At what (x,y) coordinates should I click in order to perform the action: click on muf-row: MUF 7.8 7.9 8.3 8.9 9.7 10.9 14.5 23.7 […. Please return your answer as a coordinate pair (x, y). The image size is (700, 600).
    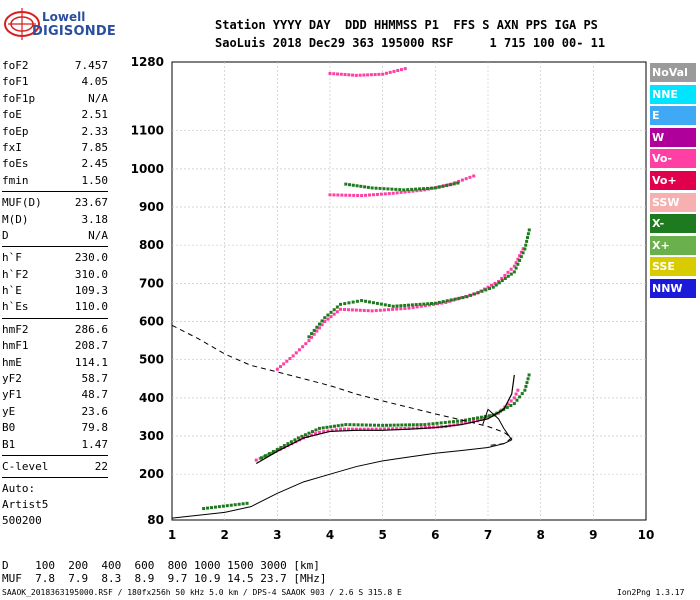
    Looking at the image, I should click on (164, 578).